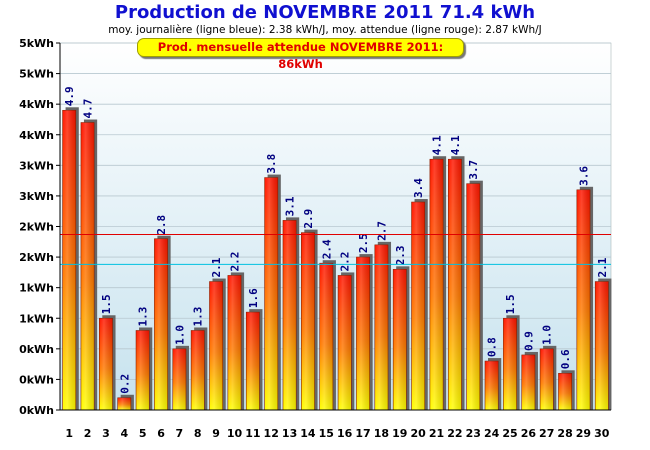 The height and width of the screenshot is (450, 650). I want to click on x-tick-label: 11, so click(252, 433).